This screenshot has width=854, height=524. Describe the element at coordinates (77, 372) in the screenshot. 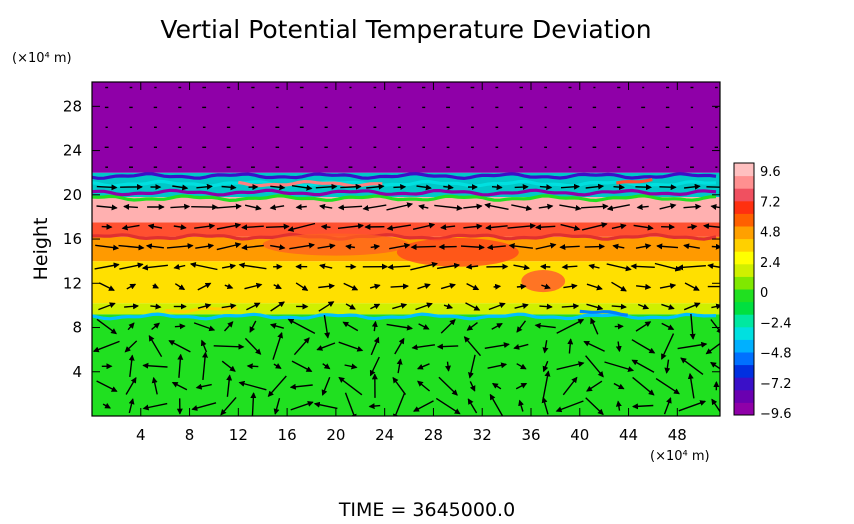

I see `y-tick-label-0: 4` at that location.